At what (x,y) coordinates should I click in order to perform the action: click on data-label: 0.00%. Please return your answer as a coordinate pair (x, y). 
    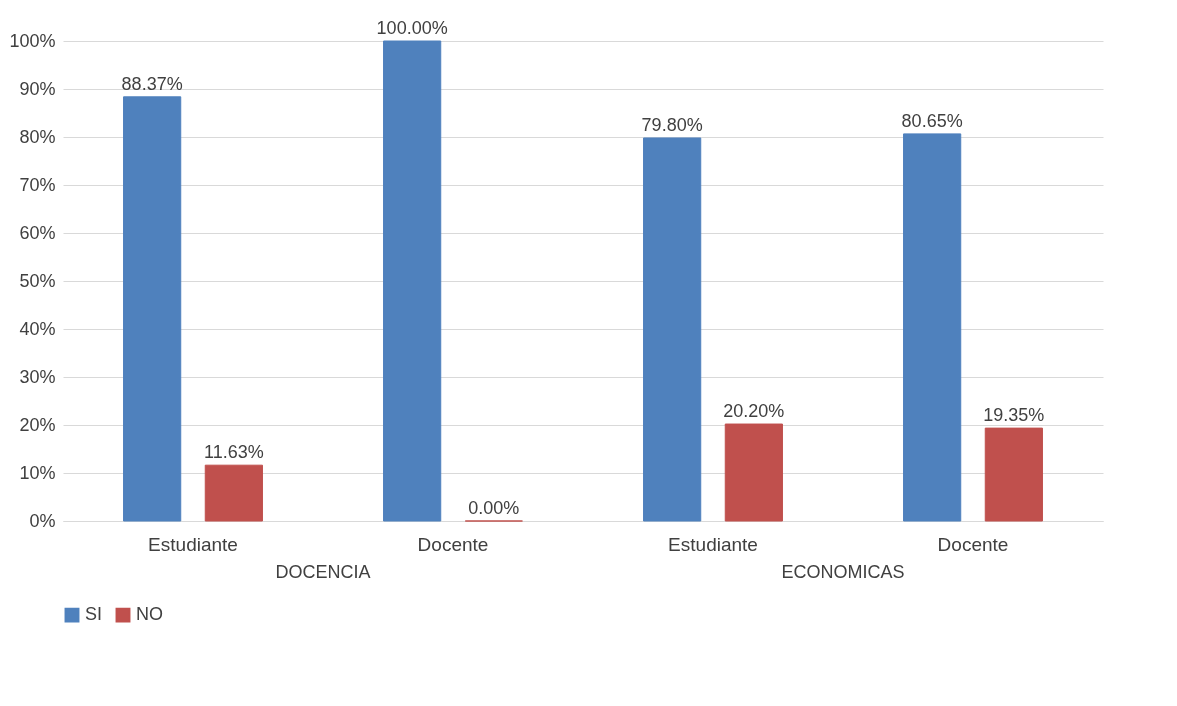
    Looking at the image, I should click on (494, 508).